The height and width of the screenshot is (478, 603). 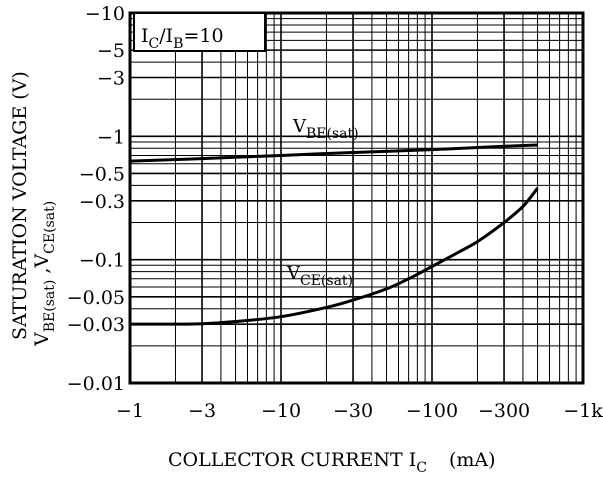 What do you see at coordinates (432, 411) in the screenshot?
I see `x-tick-label: −100` at bounding box center [432, 411].